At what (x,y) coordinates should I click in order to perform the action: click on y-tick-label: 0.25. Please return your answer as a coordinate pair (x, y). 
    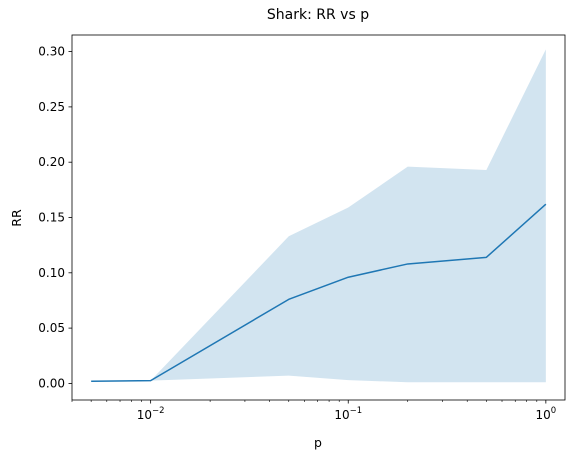
    Looking at the image, I should click on (51, 107).